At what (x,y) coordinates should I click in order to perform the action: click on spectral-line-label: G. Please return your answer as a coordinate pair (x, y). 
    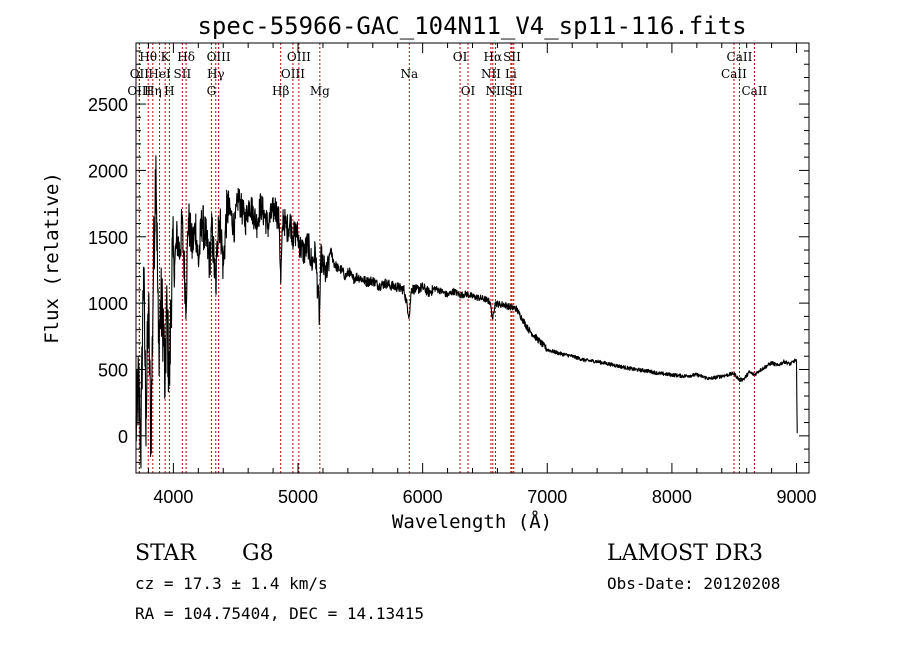
    Looking at the image, I should click on (212, 91).